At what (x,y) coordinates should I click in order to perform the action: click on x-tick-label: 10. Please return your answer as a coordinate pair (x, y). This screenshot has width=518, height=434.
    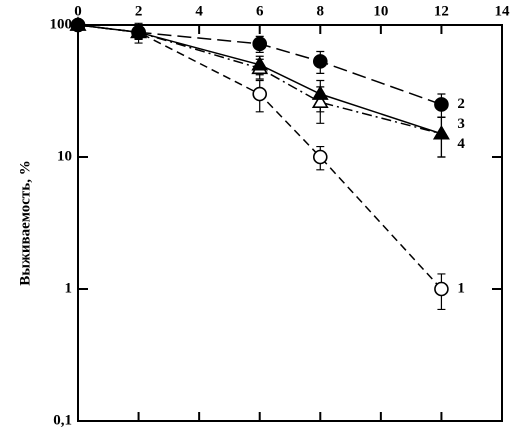
    Looking at the image, I should click on (380, 11).